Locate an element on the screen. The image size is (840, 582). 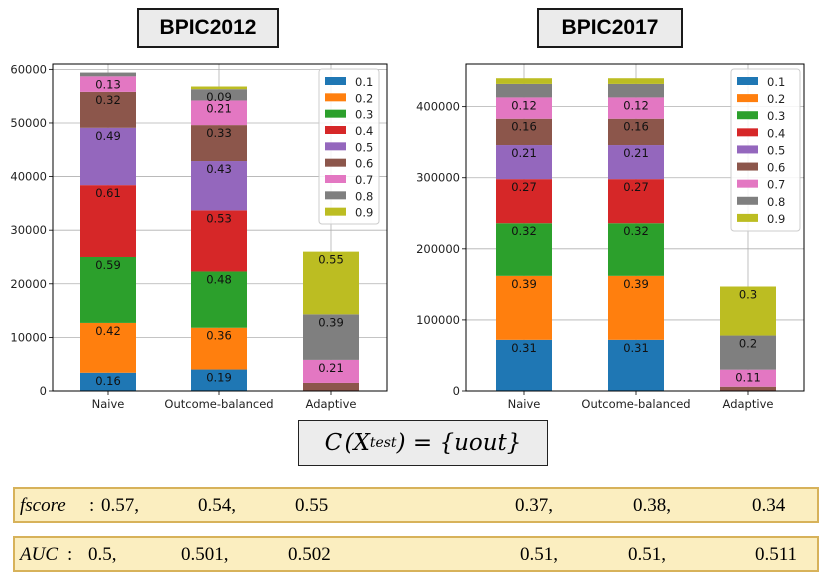
bar-value-label: 0.48 is located at coordinates (219, 279).